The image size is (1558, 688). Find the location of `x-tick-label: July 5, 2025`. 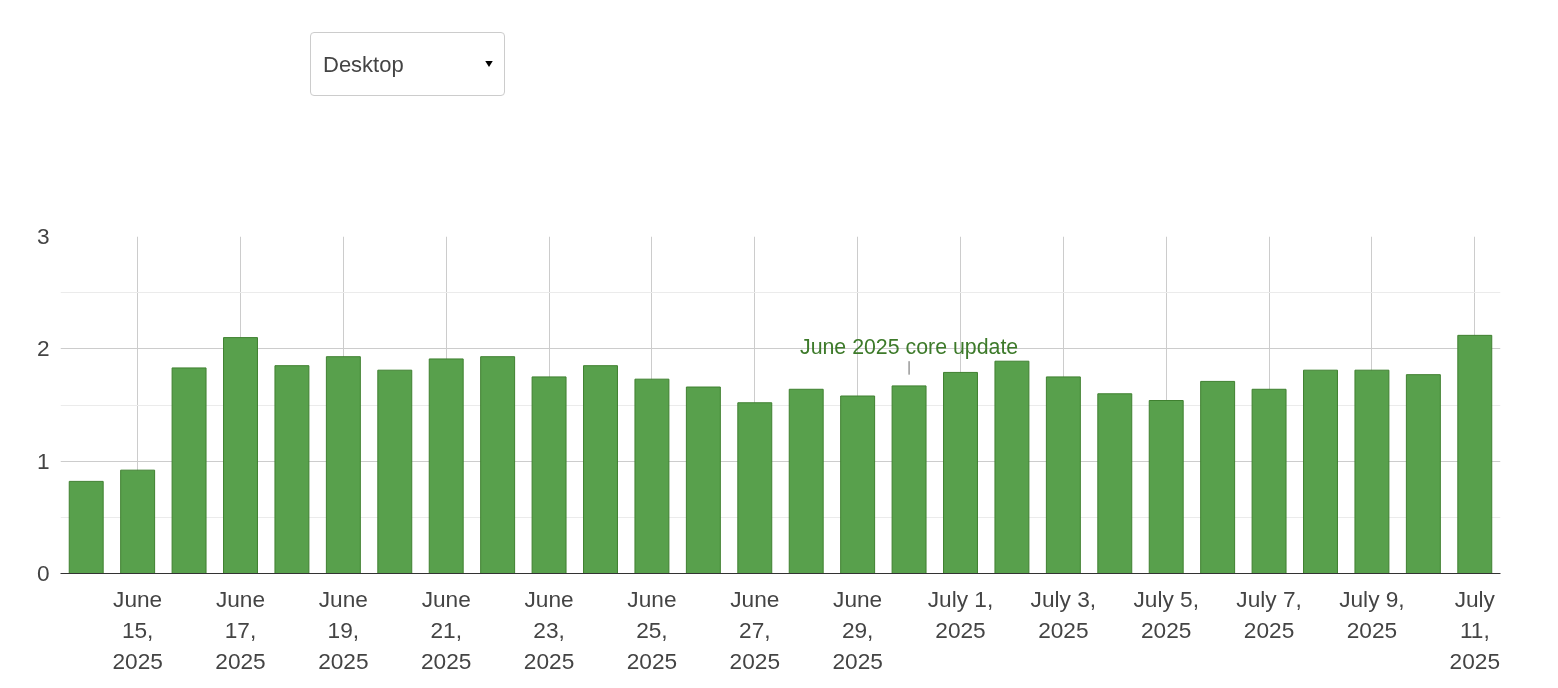

x-tick-label: July 5, 2025 is located at coordinates (1166, 614).